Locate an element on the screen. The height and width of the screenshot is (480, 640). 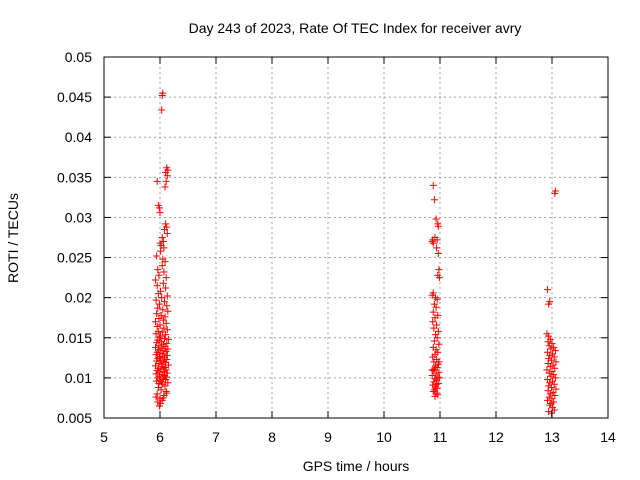
x-tick-label: 6 is located at coordinates (160, 437).